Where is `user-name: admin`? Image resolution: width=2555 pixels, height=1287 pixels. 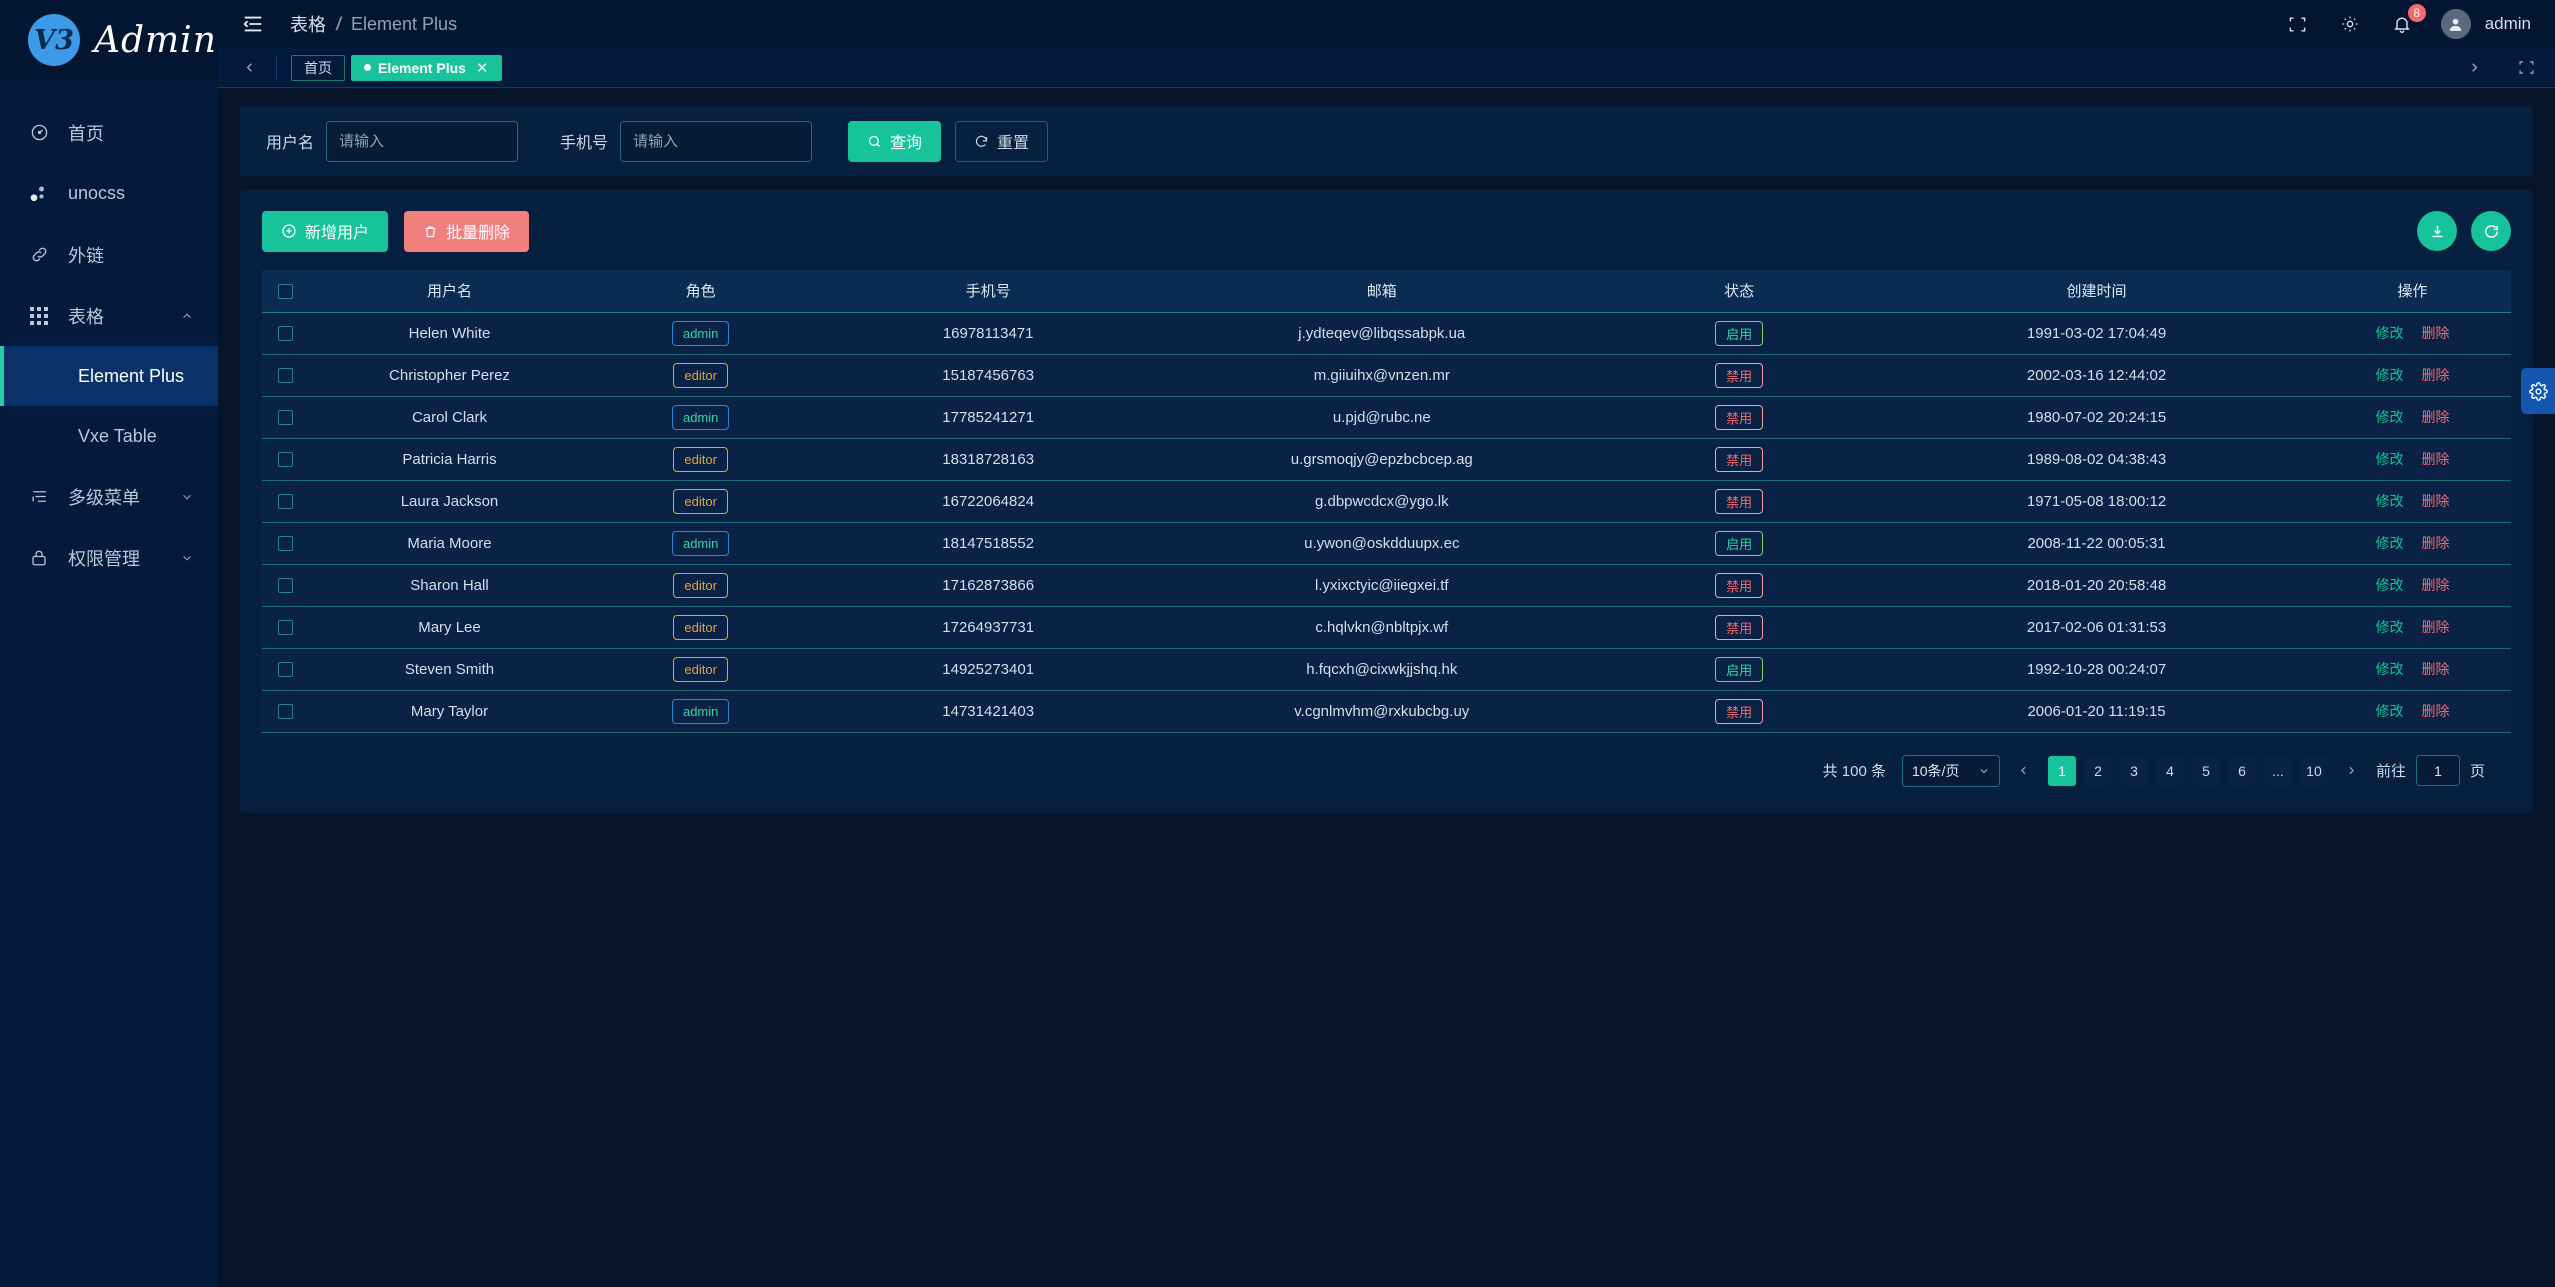 user-name: admin is located at coordinates (2507, 23).